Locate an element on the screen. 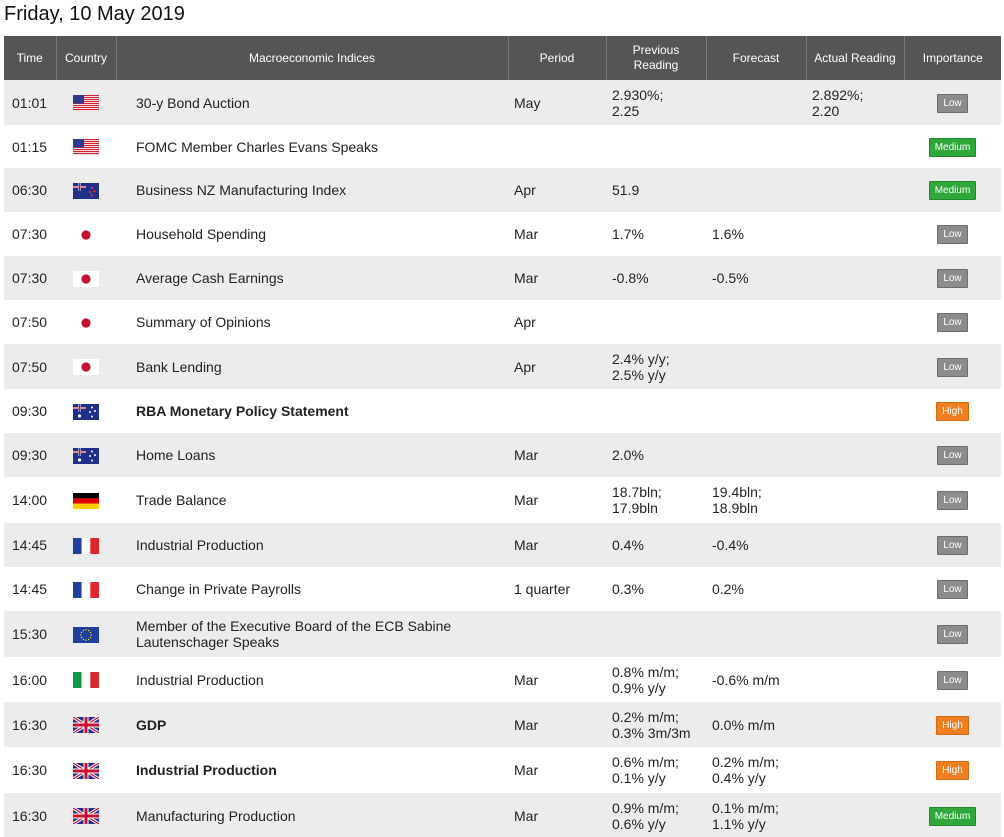 Image resolution: width=1004 pixels, height=837 pixels. gb-flag-icon is located at coordinates (86, 816).